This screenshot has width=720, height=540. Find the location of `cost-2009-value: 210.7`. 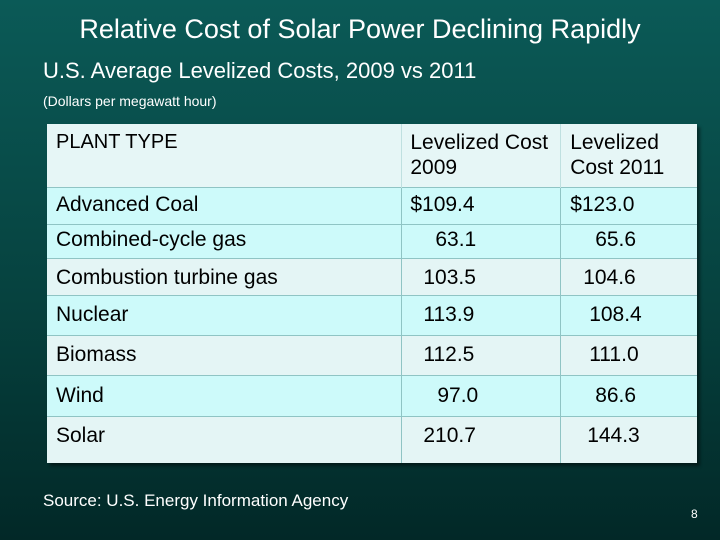

cost-2009-value: 210.7 is located at coordinates (449, 435).